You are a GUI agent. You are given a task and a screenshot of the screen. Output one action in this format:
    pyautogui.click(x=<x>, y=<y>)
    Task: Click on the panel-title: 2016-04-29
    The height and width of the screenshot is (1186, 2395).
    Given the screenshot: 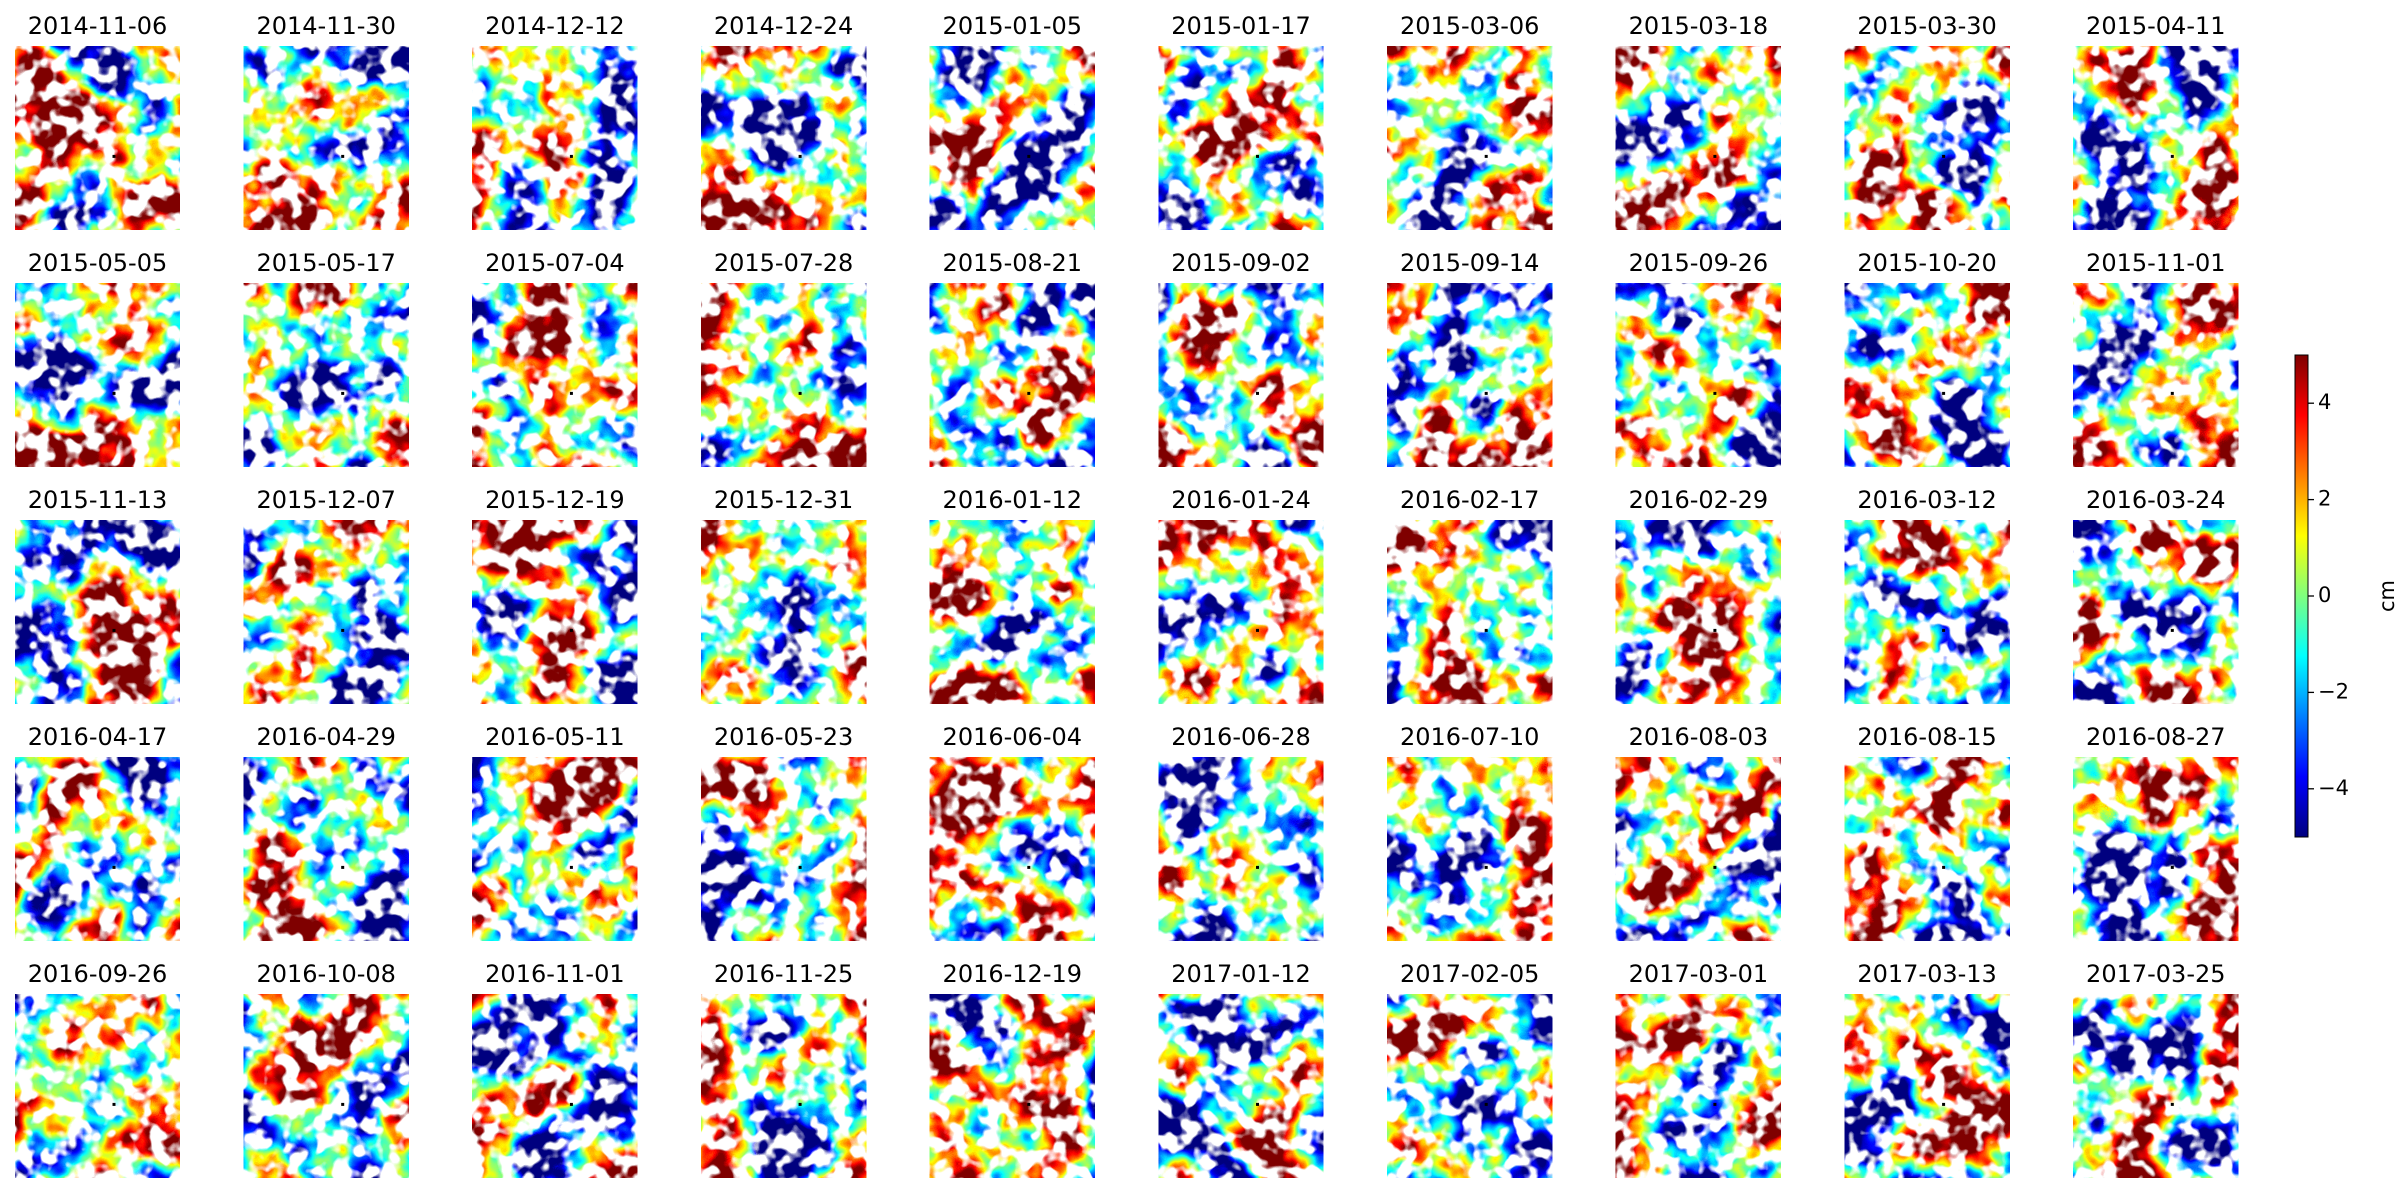 What is the action you would take?
    pyautogui.click(x=325, y=737)
    